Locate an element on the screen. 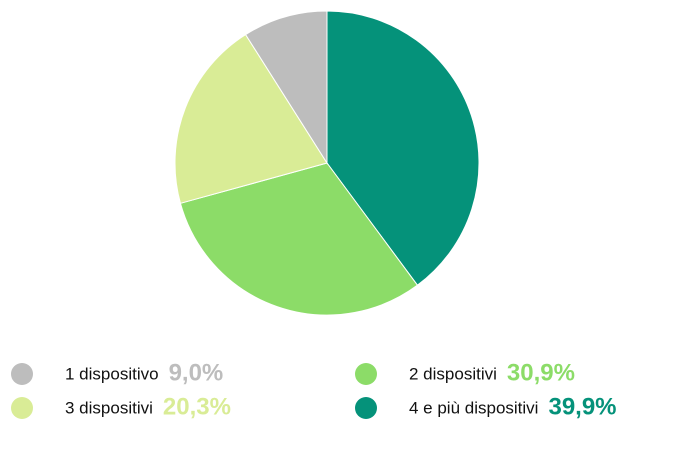 This screenshot has width=690, height=450. value-label: 9,0% is located at coordinates (196, 372).